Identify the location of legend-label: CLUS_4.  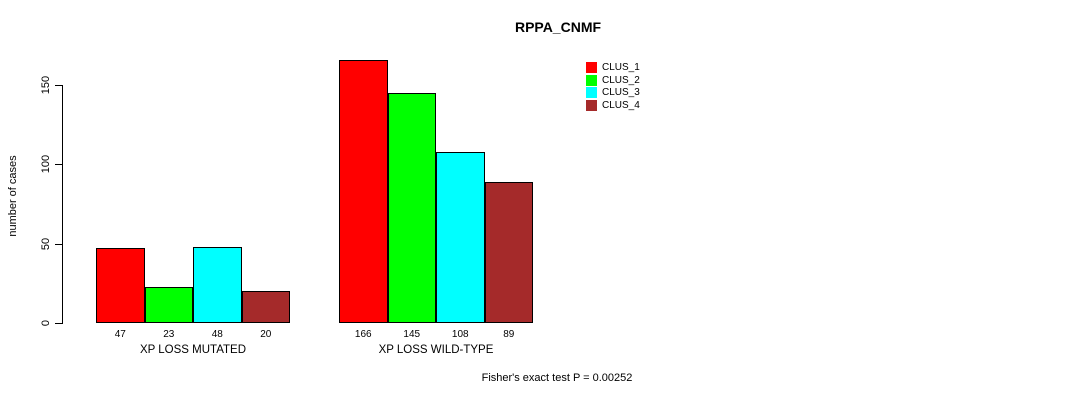
(621, 105).